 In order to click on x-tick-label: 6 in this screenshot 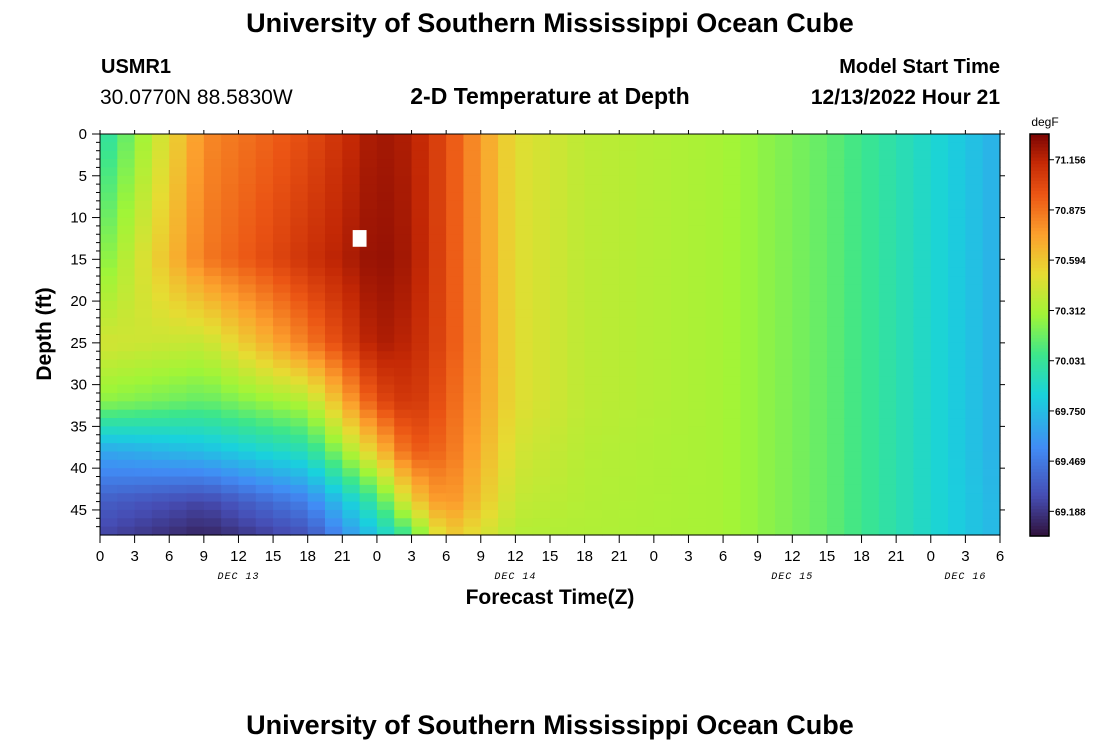, I will do `click(169, 556)`.